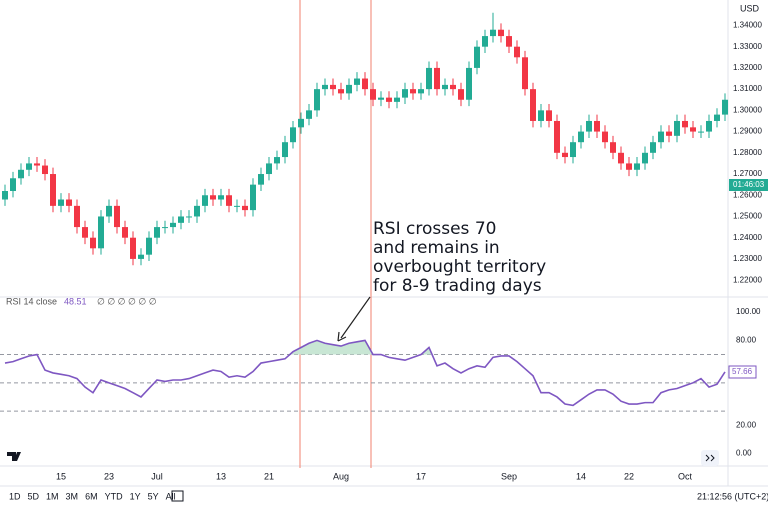 The image size is (768, 508). What do you see at coordinates (52, 496) in the screenshot?
I see `range-button: 1M` at bounding box center [52, 496].